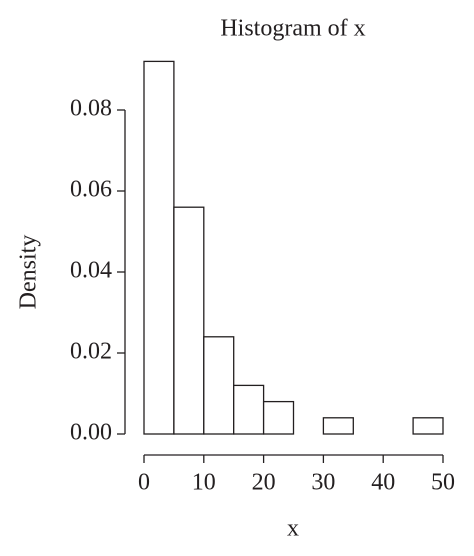  What do you see at coordinates (383, 483) in the screenshot?
I see `x-tick-label: 40` at bounding box center [383, 483].